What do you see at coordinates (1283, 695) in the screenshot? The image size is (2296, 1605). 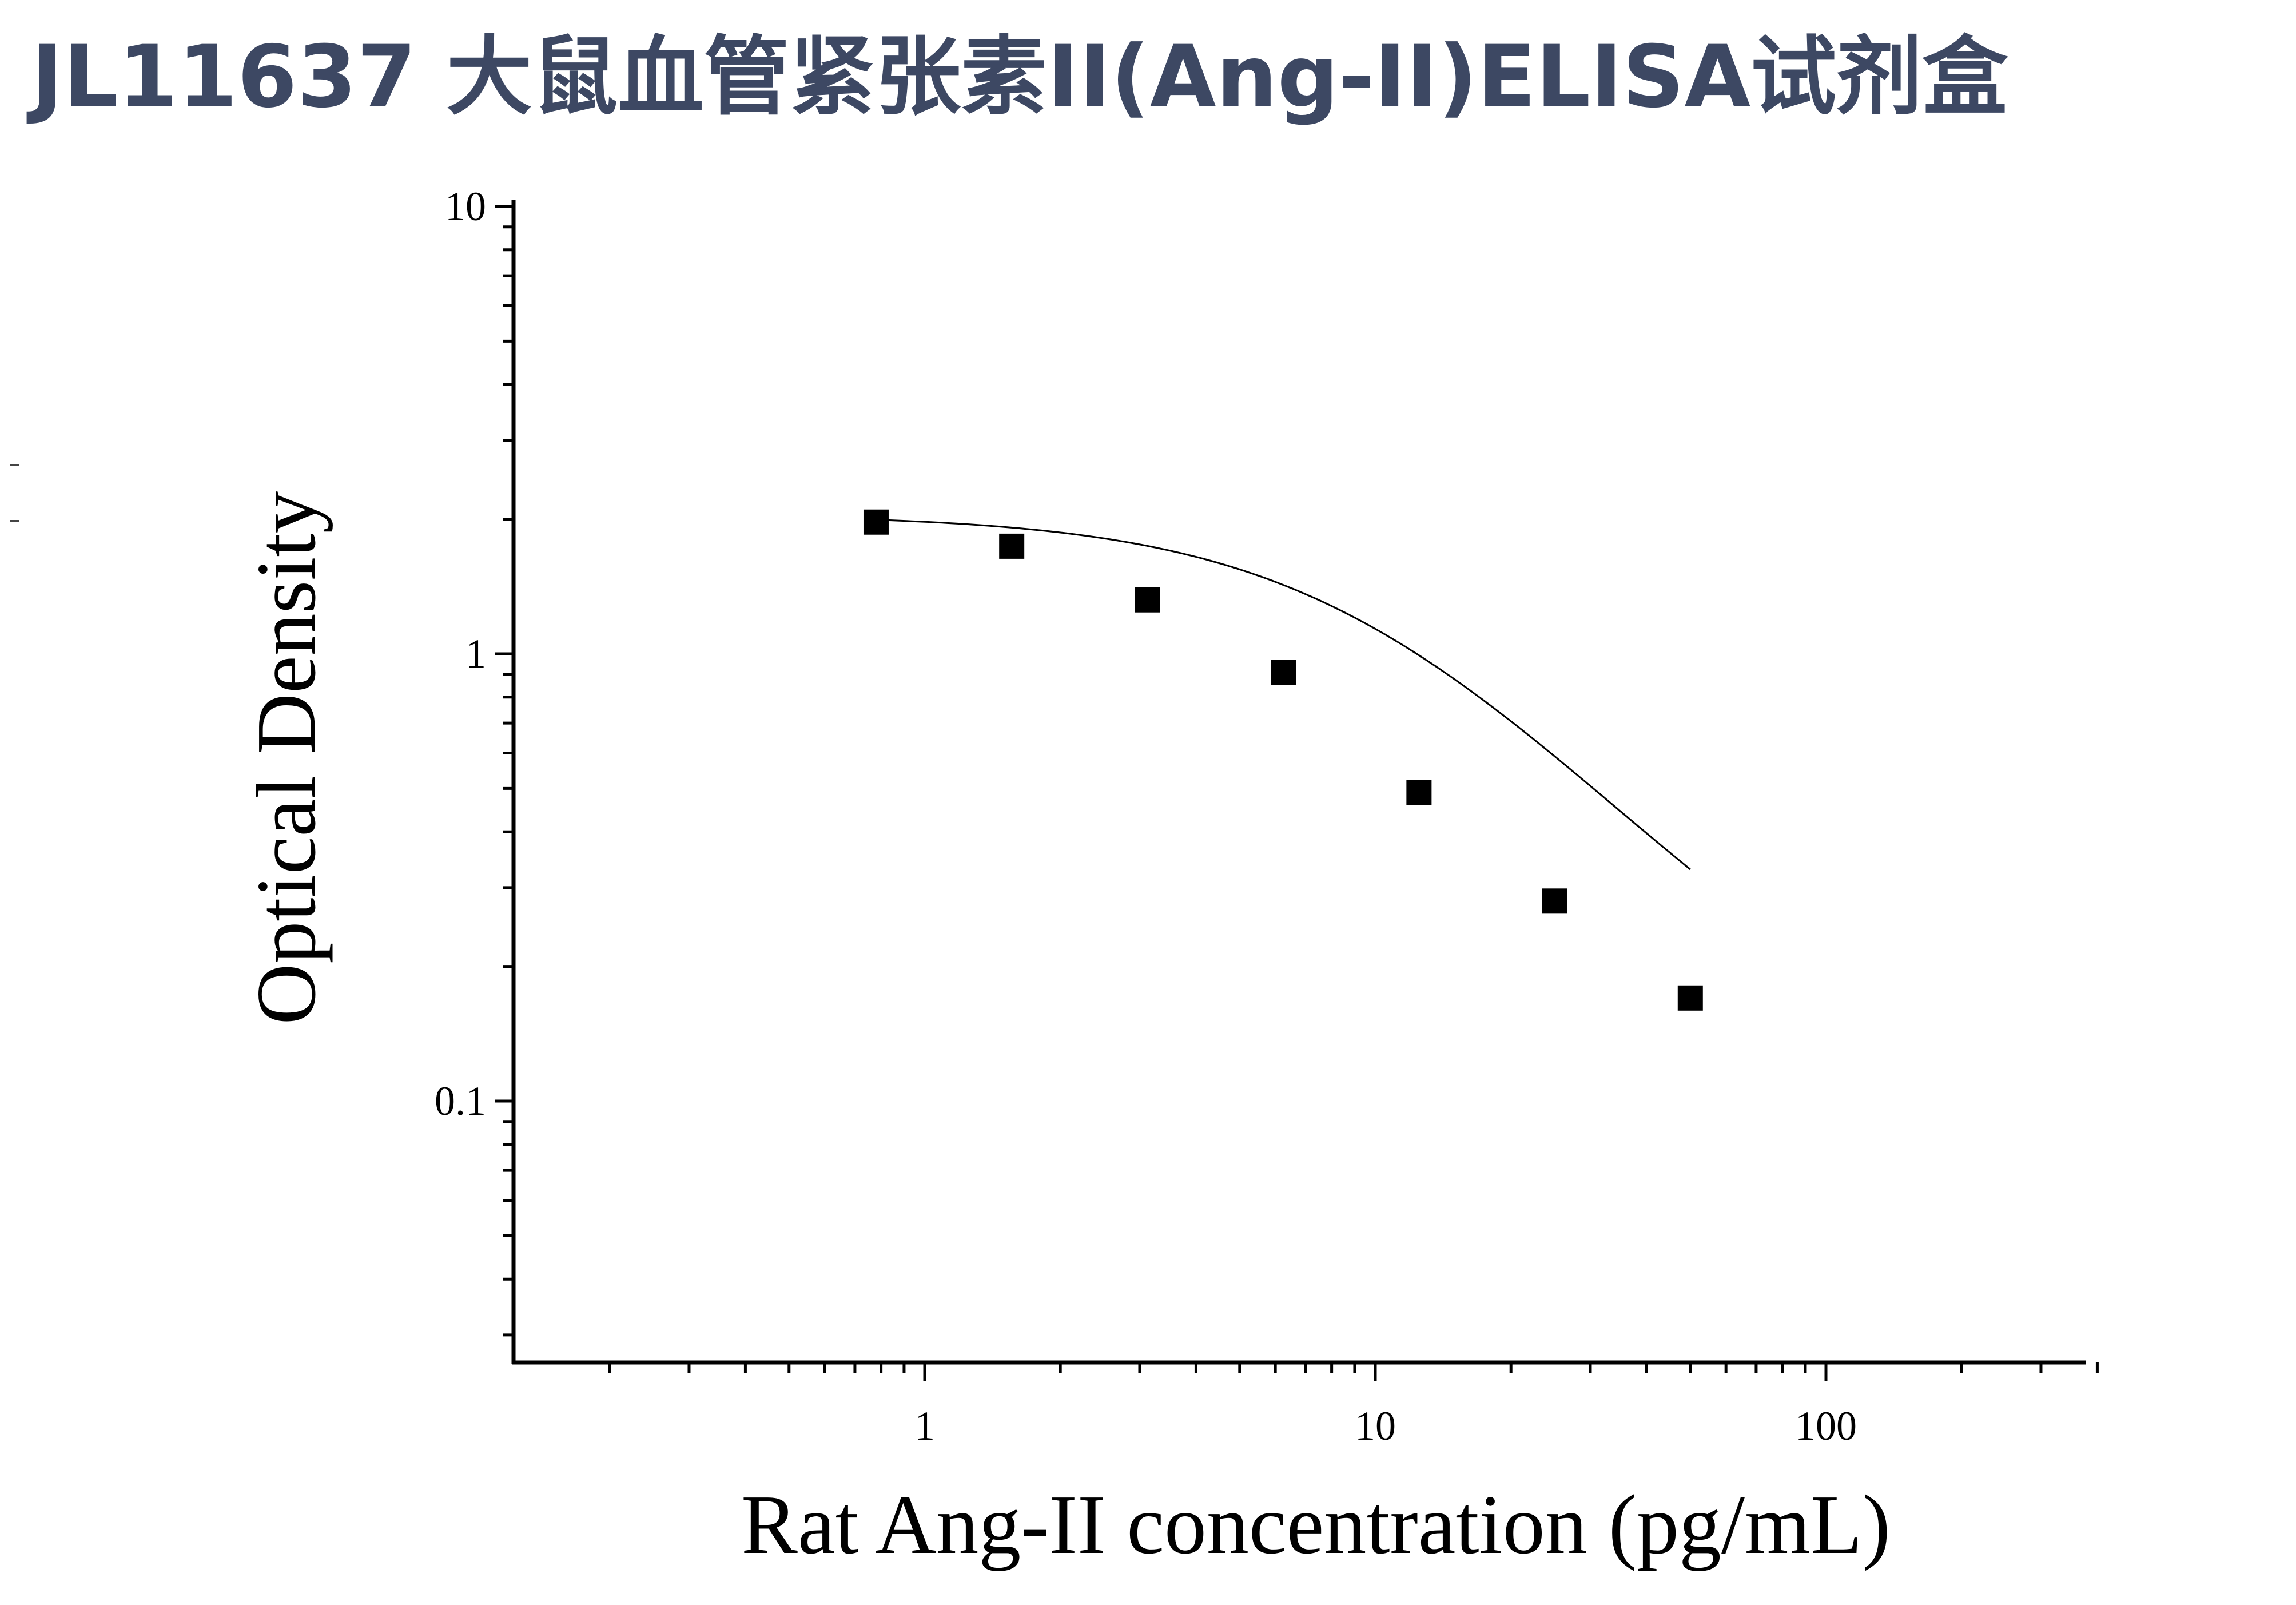 I see `fit-curve-line` at bounding box center [1283, 695].